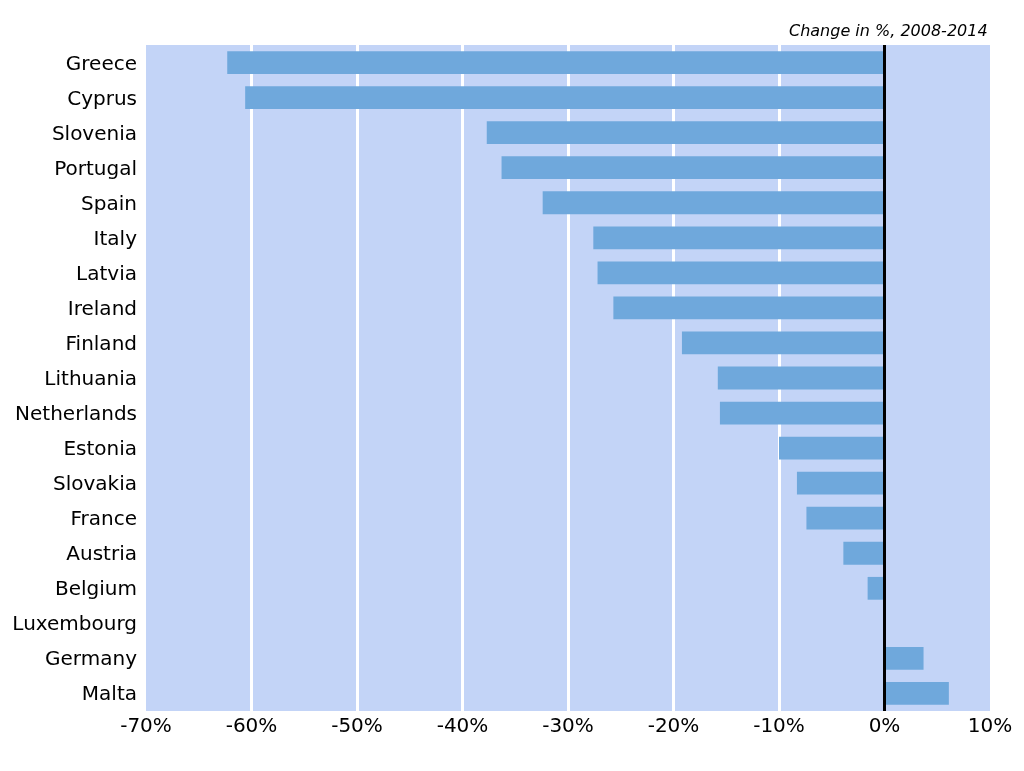 This screenshot has height=771, width=1024. What do you see at coordinates (673, 725) in the screenshot?
I see `x-tick-label: -20%` at bounding box center [673, 725].